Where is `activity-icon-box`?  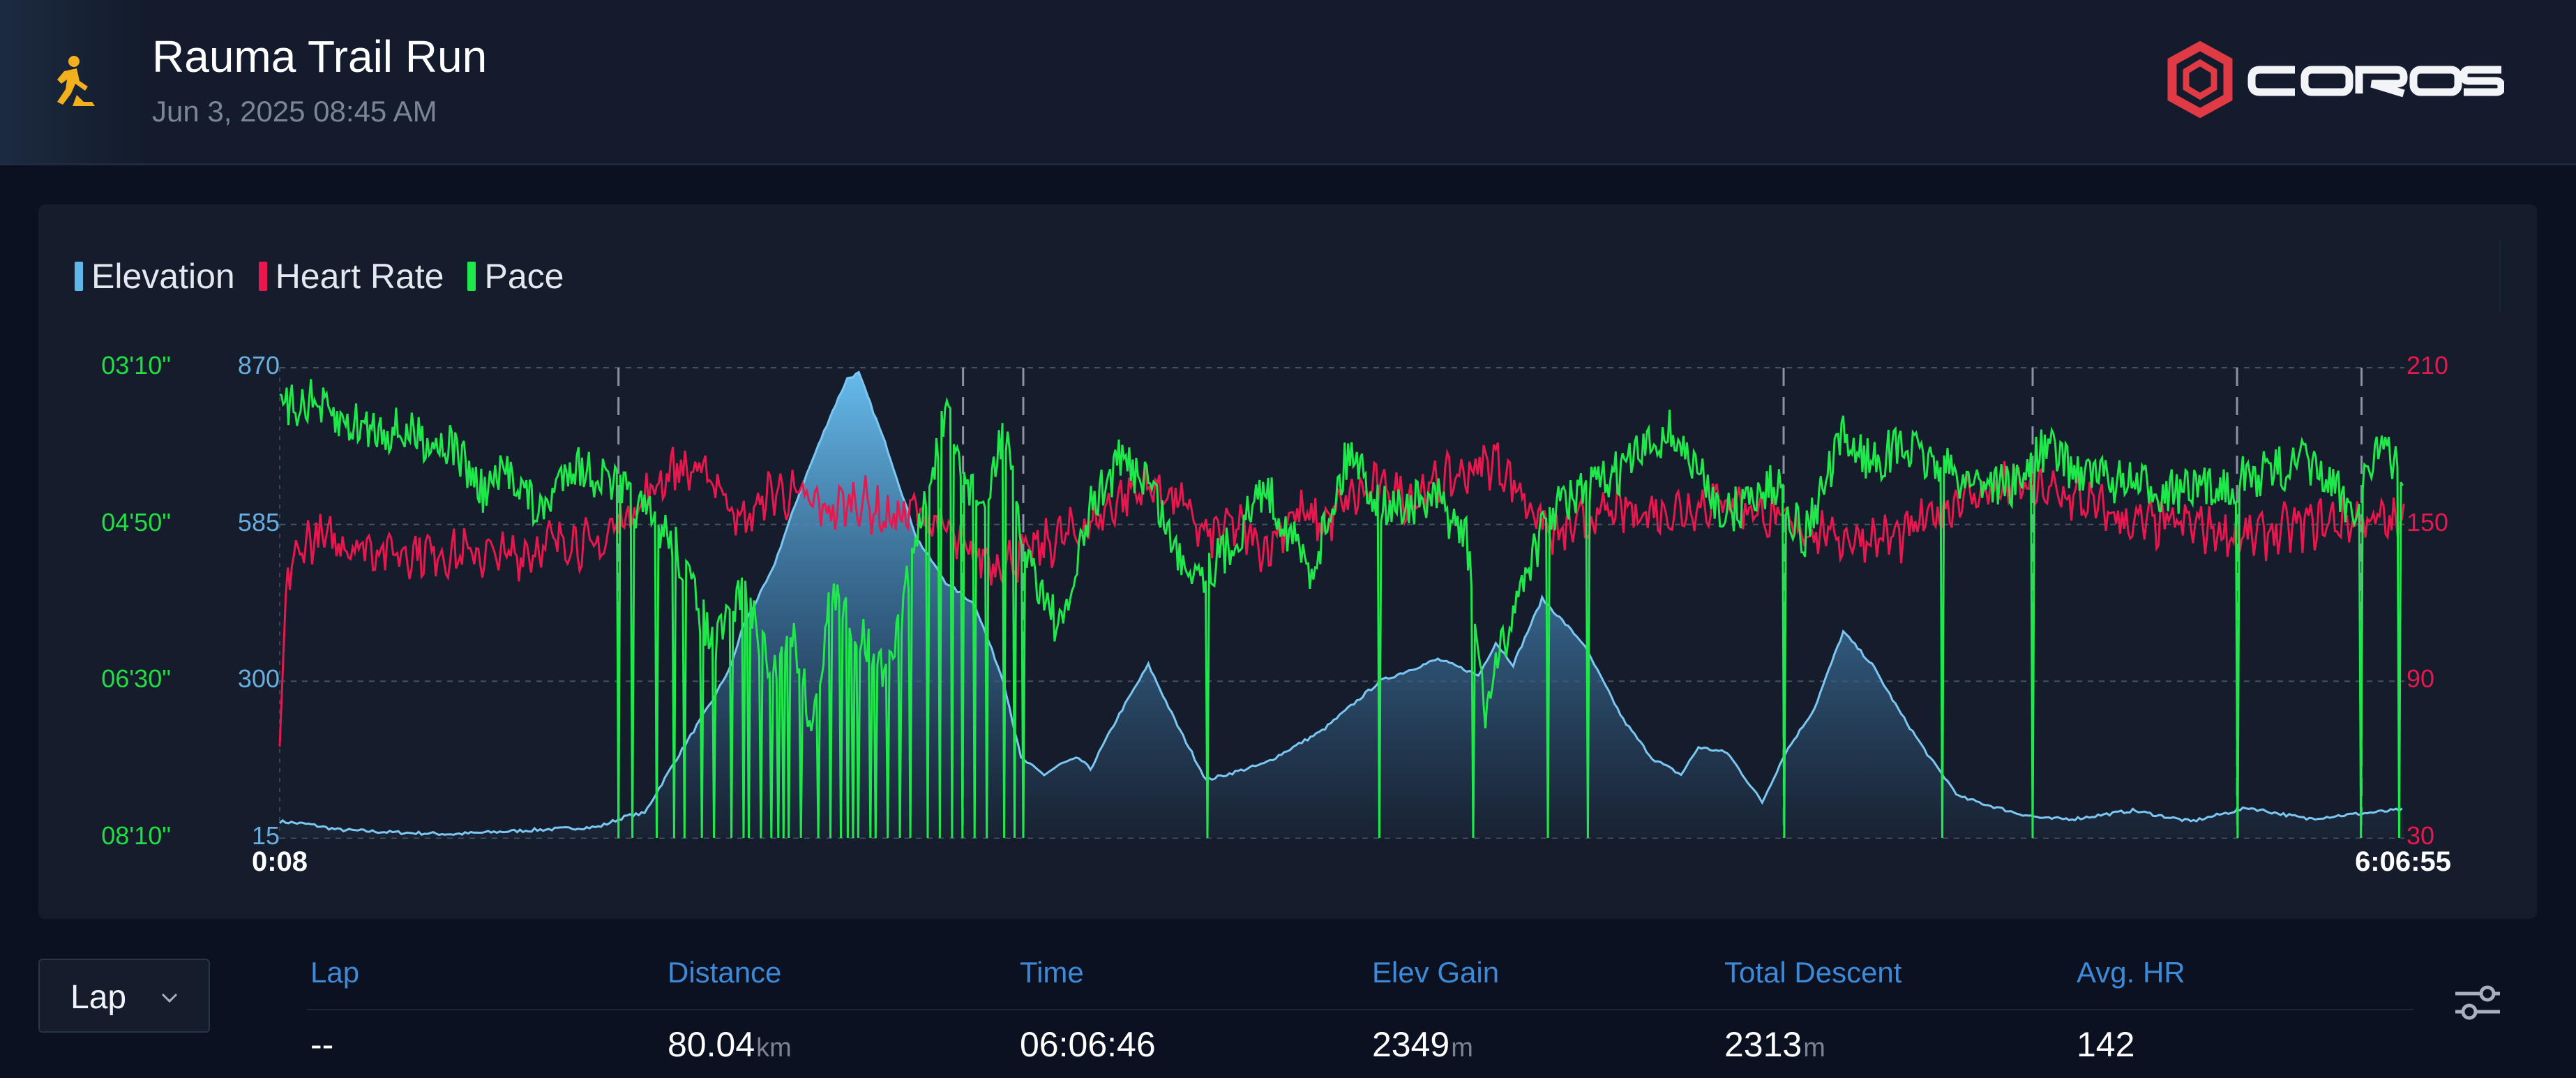 activity-icon-box is located at coordinates (74, 81).